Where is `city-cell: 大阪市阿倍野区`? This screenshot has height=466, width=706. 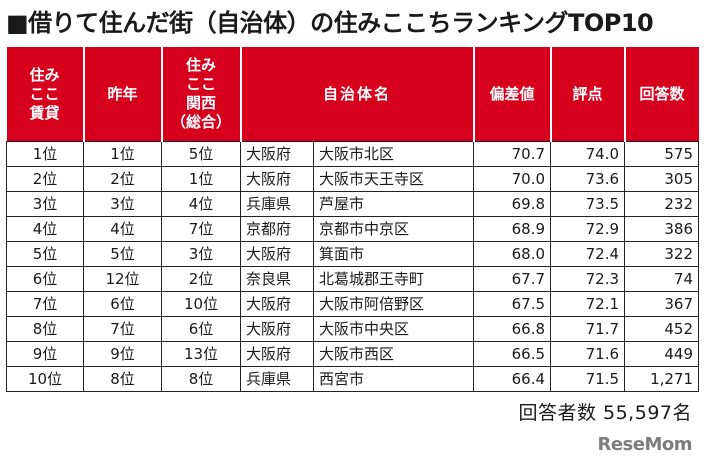 city-cell: 大阪市阿倍野区 is located at coordinates (393, 304).